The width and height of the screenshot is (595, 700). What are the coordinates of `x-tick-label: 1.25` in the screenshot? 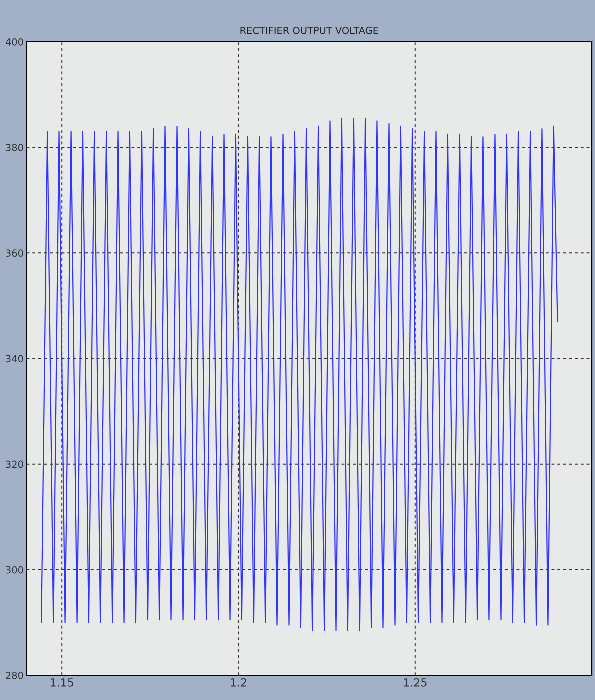 It's located at (415, 682).